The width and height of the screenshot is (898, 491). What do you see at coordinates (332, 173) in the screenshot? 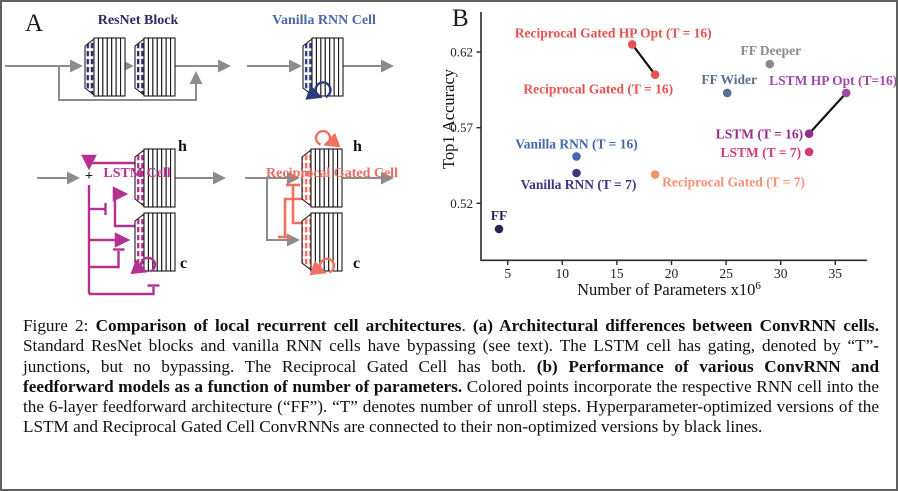
I see `reciprocal-gated-cell-title: Reciprocal Gated Cell` at bounding box center [332, 173].